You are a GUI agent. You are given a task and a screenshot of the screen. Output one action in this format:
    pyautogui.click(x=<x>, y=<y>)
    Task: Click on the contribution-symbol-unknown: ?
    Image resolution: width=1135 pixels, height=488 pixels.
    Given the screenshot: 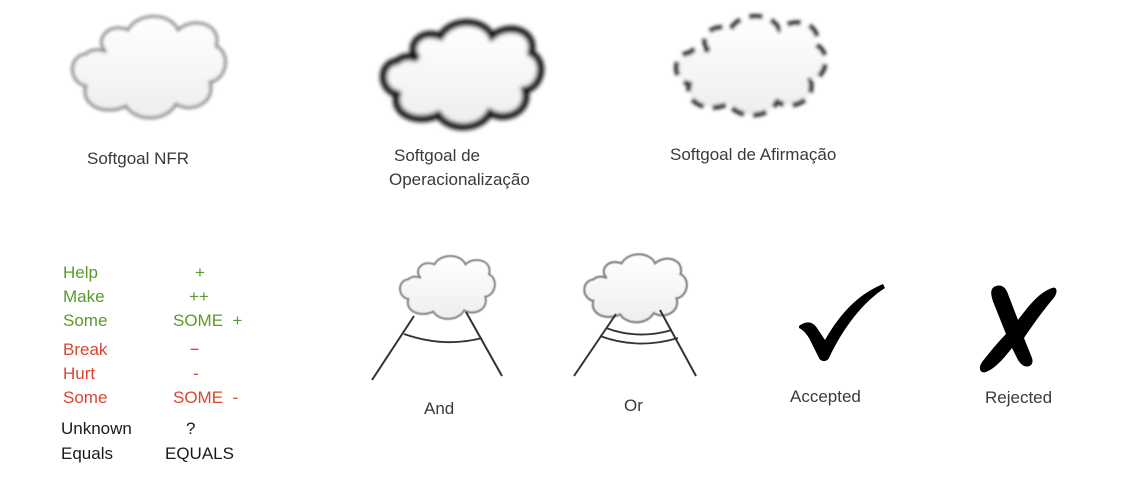 What is the action you would take?
    pyautogui.click(x=191, y=428)
    